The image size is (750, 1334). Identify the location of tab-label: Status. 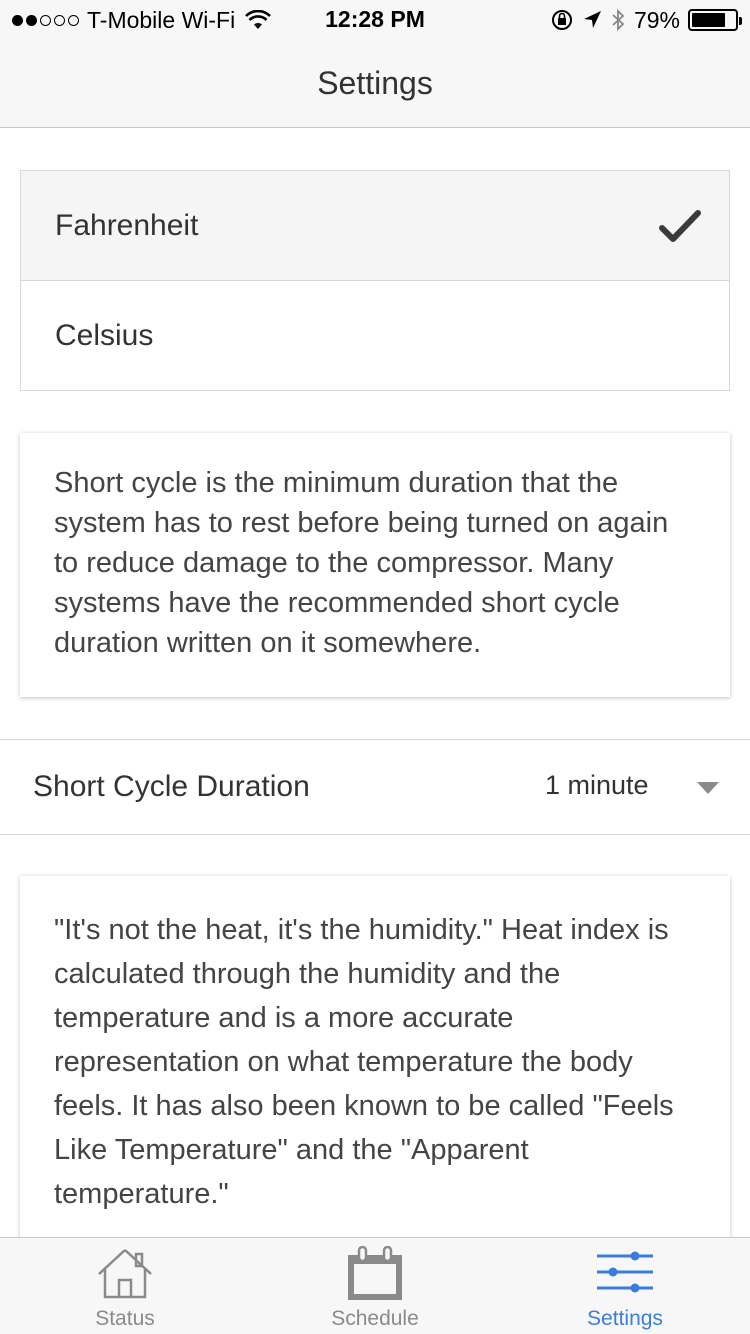
(125, 1318).